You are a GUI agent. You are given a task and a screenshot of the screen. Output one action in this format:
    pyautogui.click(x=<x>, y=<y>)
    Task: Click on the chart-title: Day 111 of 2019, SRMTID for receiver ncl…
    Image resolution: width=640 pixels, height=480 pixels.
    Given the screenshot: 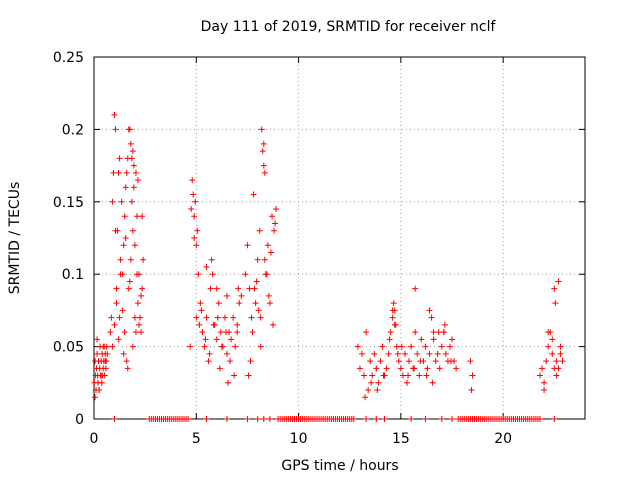 What is the action you would take?
    pyautogui.click(x=349, y=27)
    